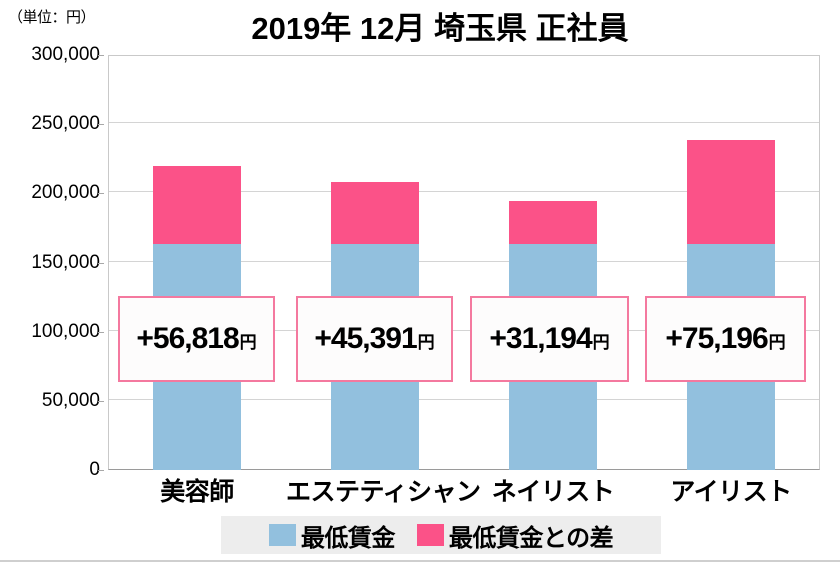 The height and width of the screenshot is (562, 840). I want to click on y-axis-tick-label: 50,000, so click(70, 400).